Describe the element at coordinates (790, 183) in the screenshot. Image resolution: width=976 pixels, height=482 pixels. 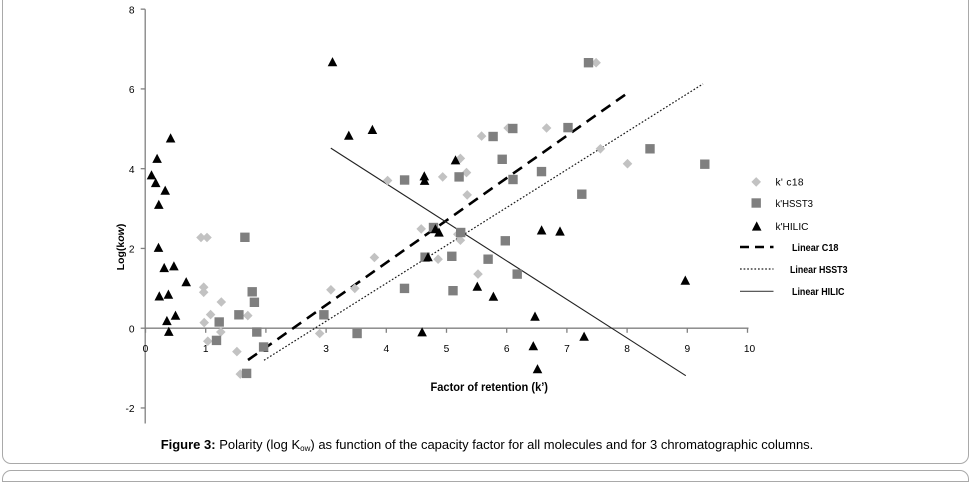
I see `svg-text: k' c18` at that location.